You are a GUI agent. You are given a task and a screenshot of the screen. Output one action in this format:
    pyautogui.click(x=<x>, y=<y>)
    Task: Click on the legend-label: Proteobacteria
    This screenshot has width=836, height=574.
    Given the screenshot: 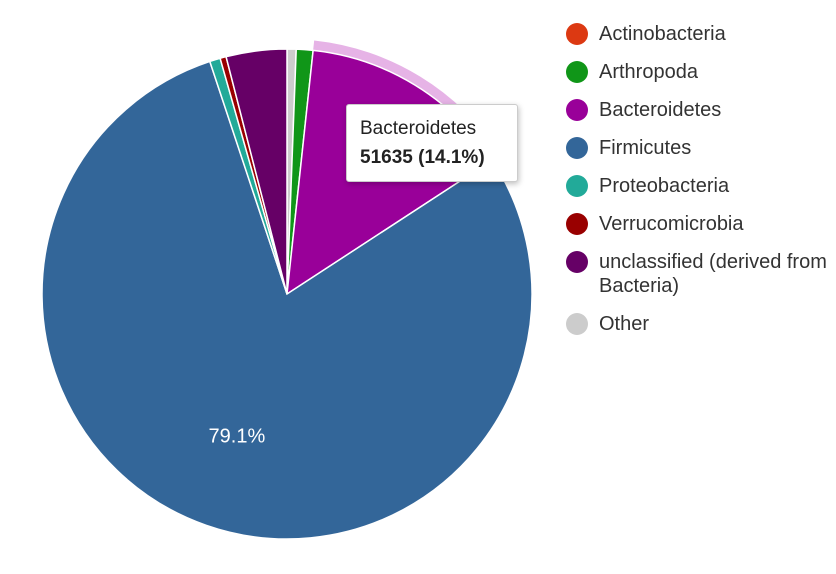 What is the action you would take?
    pyautogui.click(x=664, y=186)
    